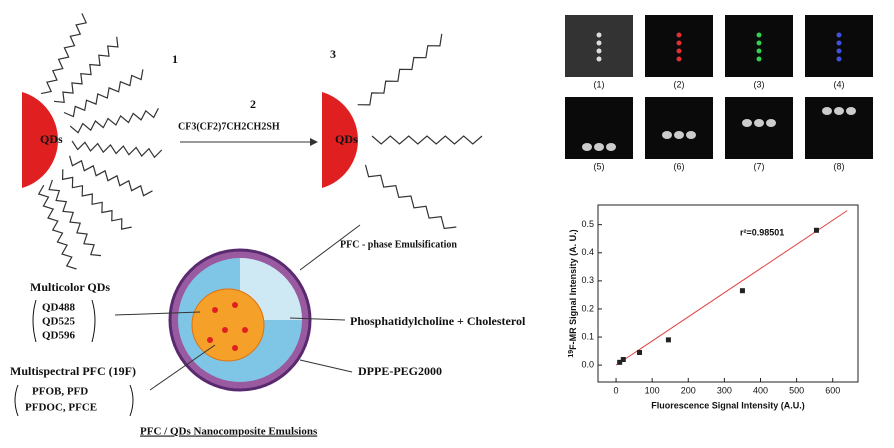  What do you see at coordinates (832, 390) in the screenshot?
I see `x-tick-label: 600` at bounding box center [832, 390].